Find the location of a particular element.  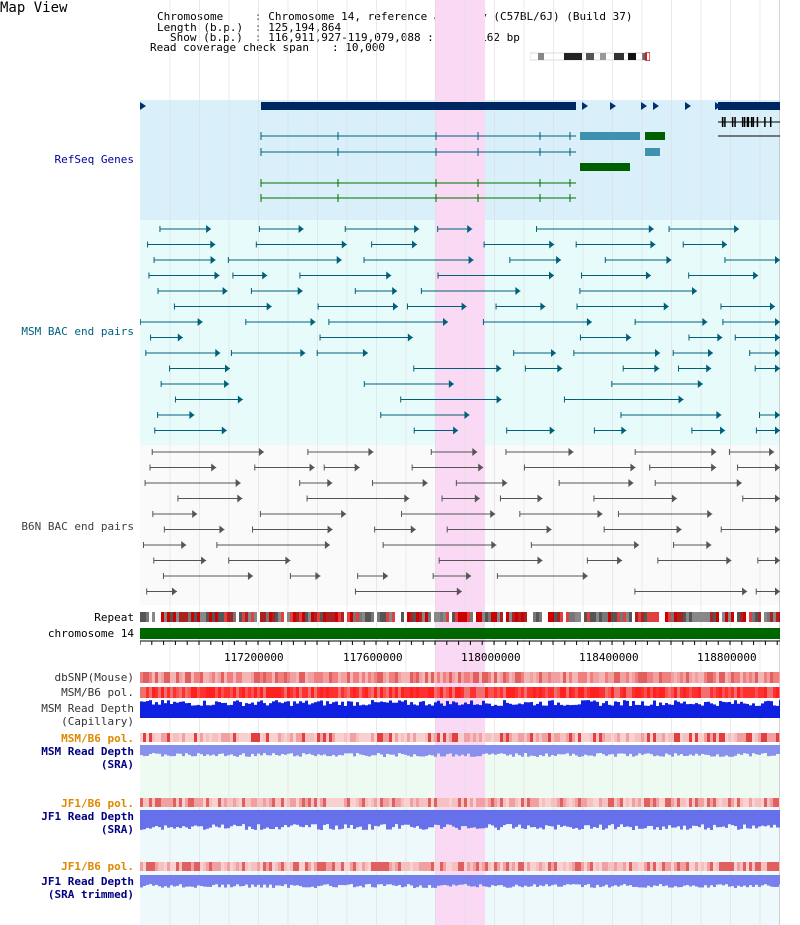

label-line: MSM Read Depth is located at coordinates (87, 708).